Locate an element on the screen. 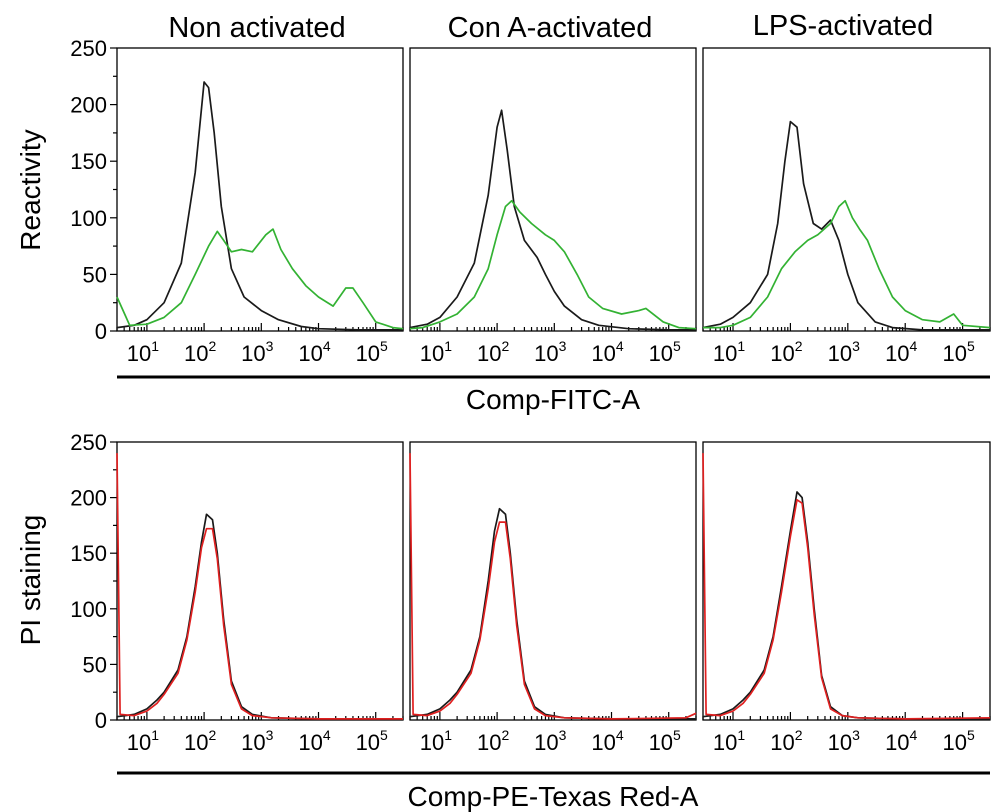 The height and width of the screenshot is (812, 992). panel-4: 10¹ 10² 10³ 10⁴ 10⁵ 0 50 100 150 200 250 is located at coordinates (237, 592).